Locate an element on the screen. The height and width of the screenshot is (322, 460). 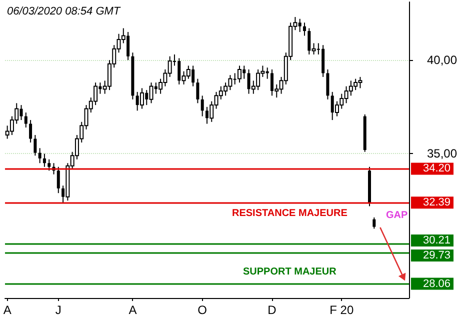
text: GAP is located at coordinates (397, 216).